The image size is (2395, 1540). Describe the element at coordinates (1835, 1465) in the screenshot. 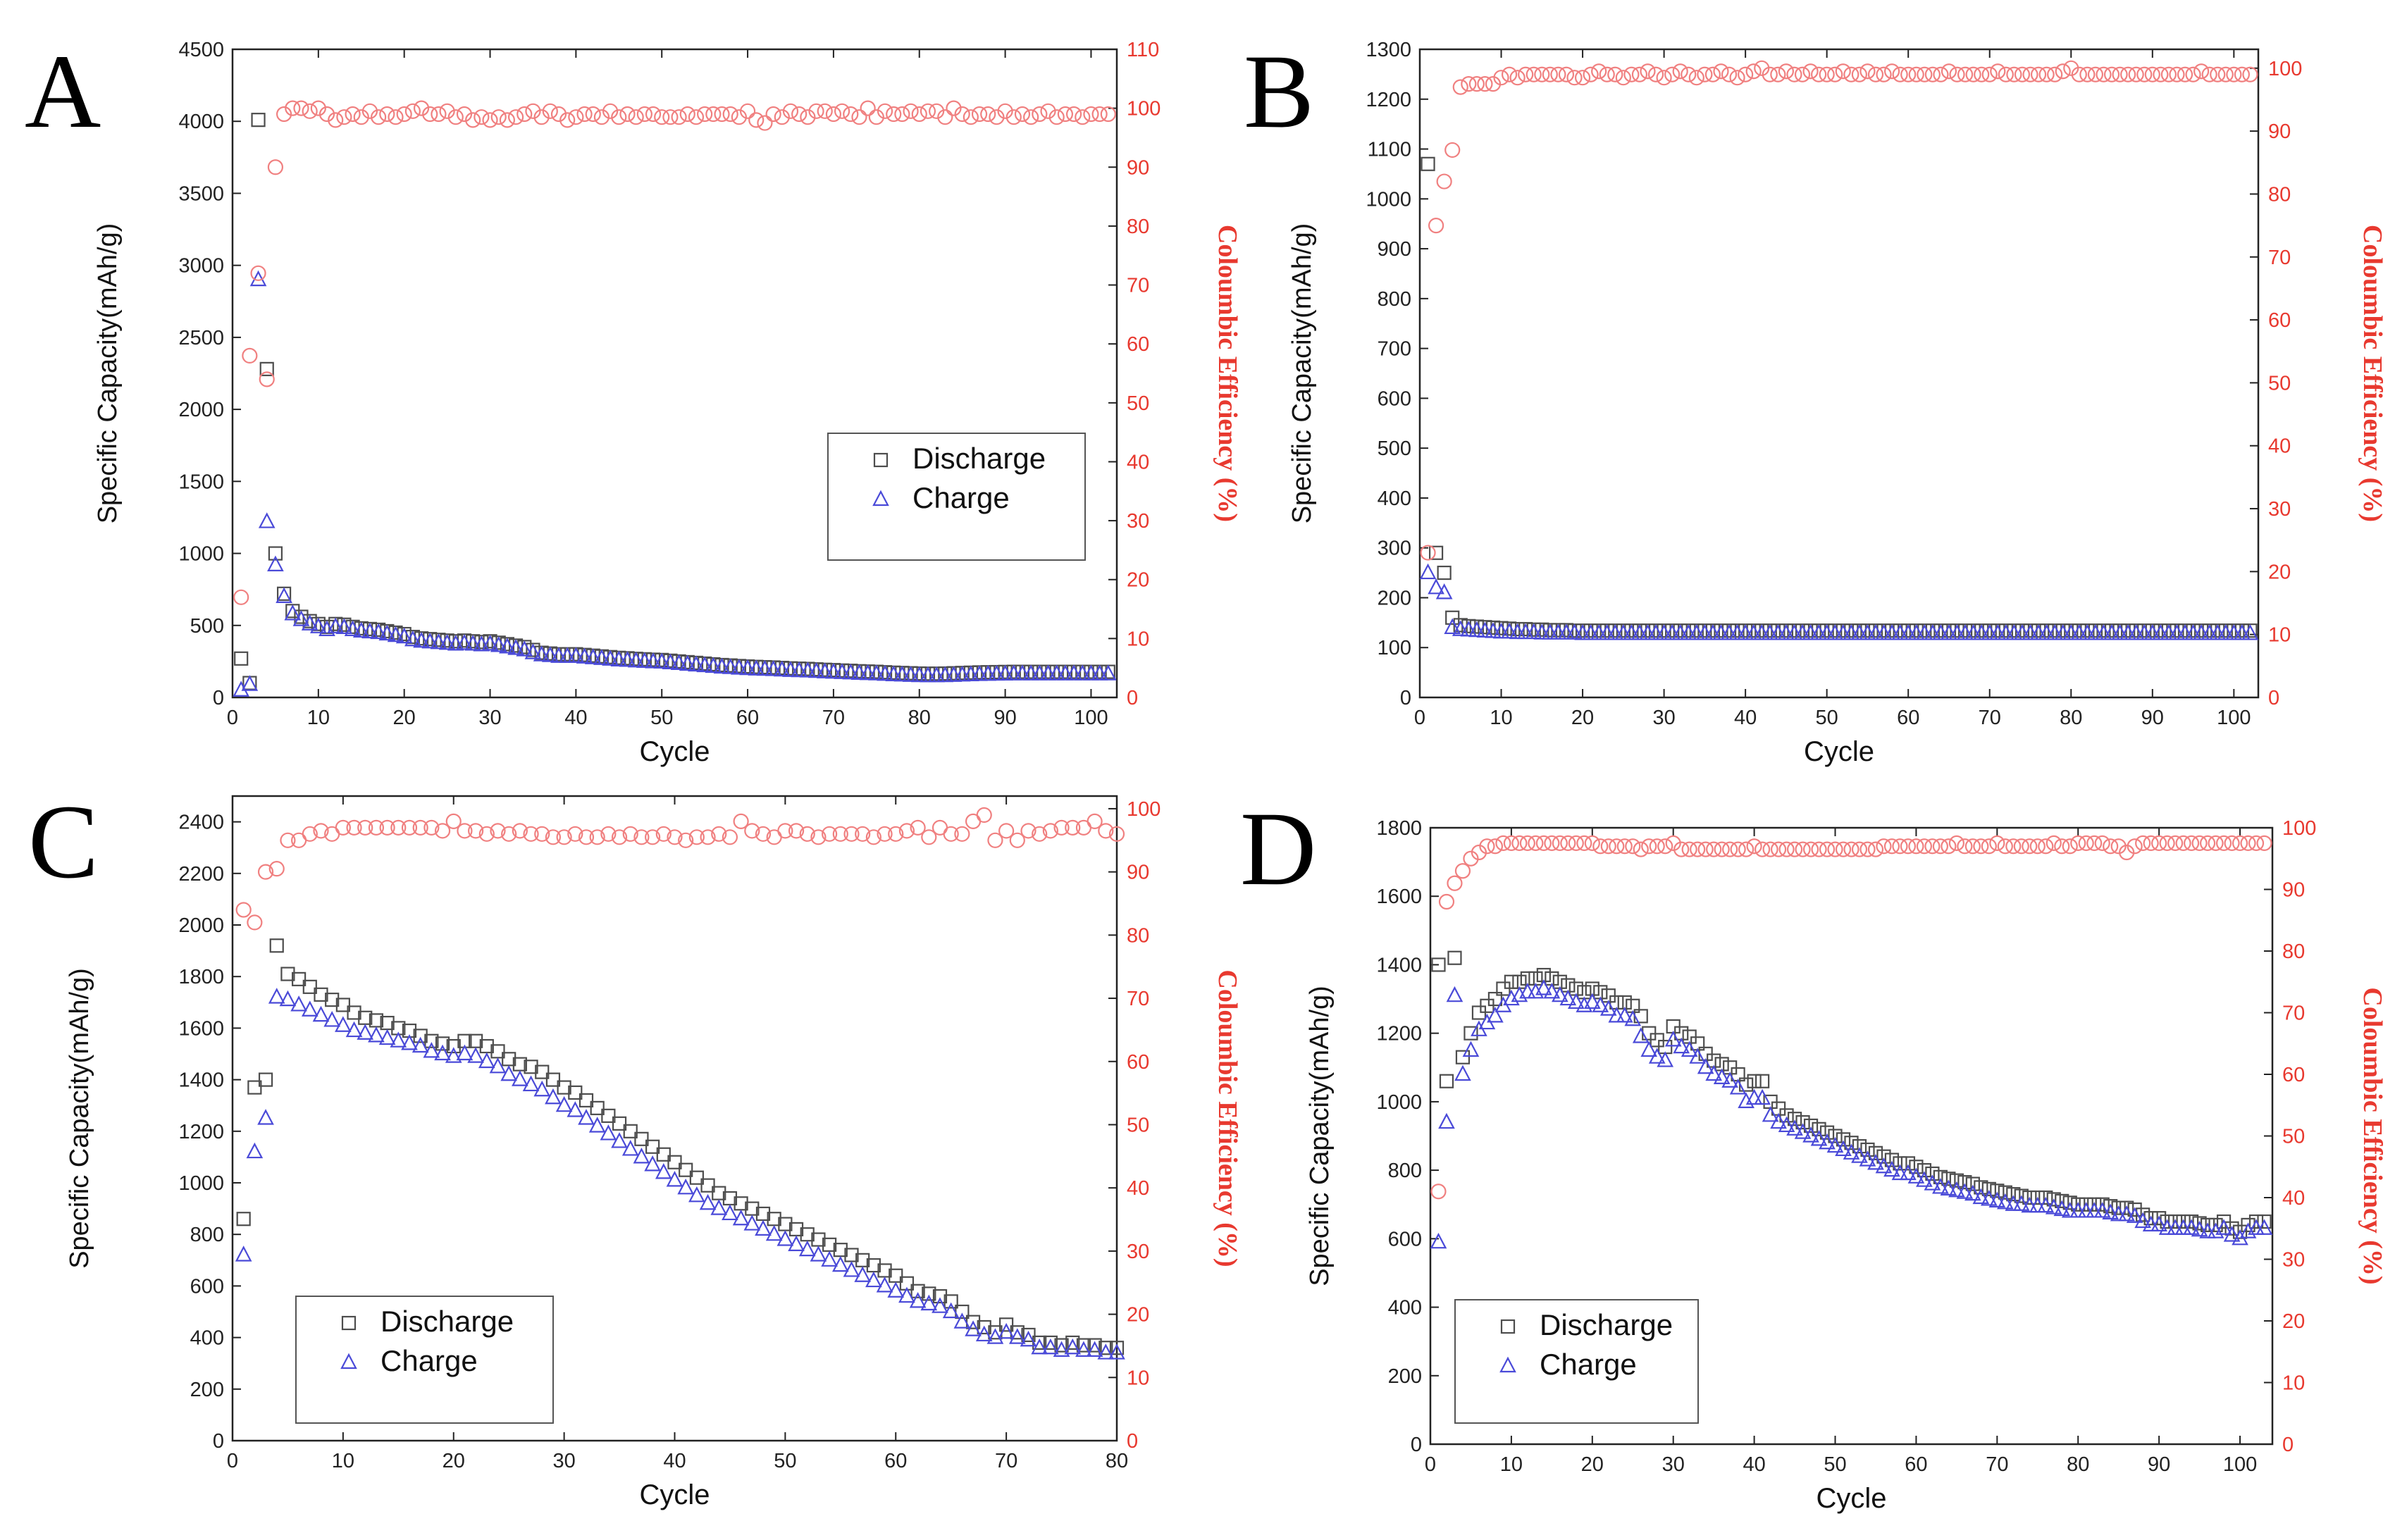

I see `x-tick-label: 50` at that location.